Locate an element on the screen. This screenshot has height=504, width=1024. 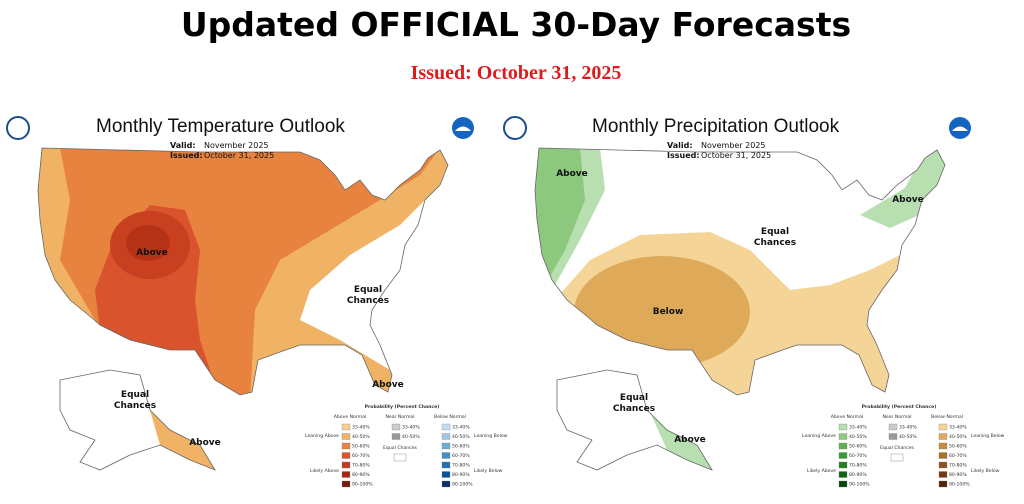
legend-title: Probability (Percent Chance) is located at coordinates (402, 407).